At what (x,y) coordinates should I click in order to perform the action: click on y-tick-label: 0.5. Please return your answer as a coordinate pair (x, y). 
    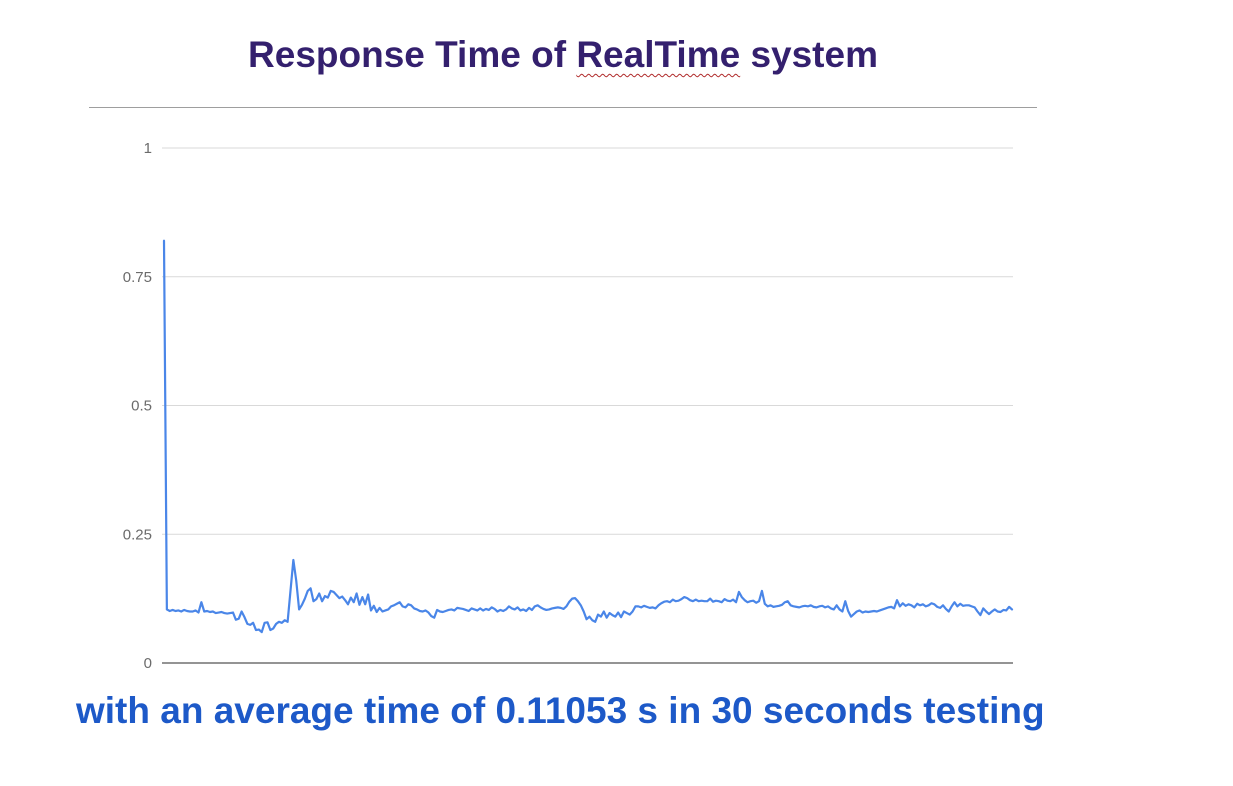
    Looking at the image, I should click on (141, 406).